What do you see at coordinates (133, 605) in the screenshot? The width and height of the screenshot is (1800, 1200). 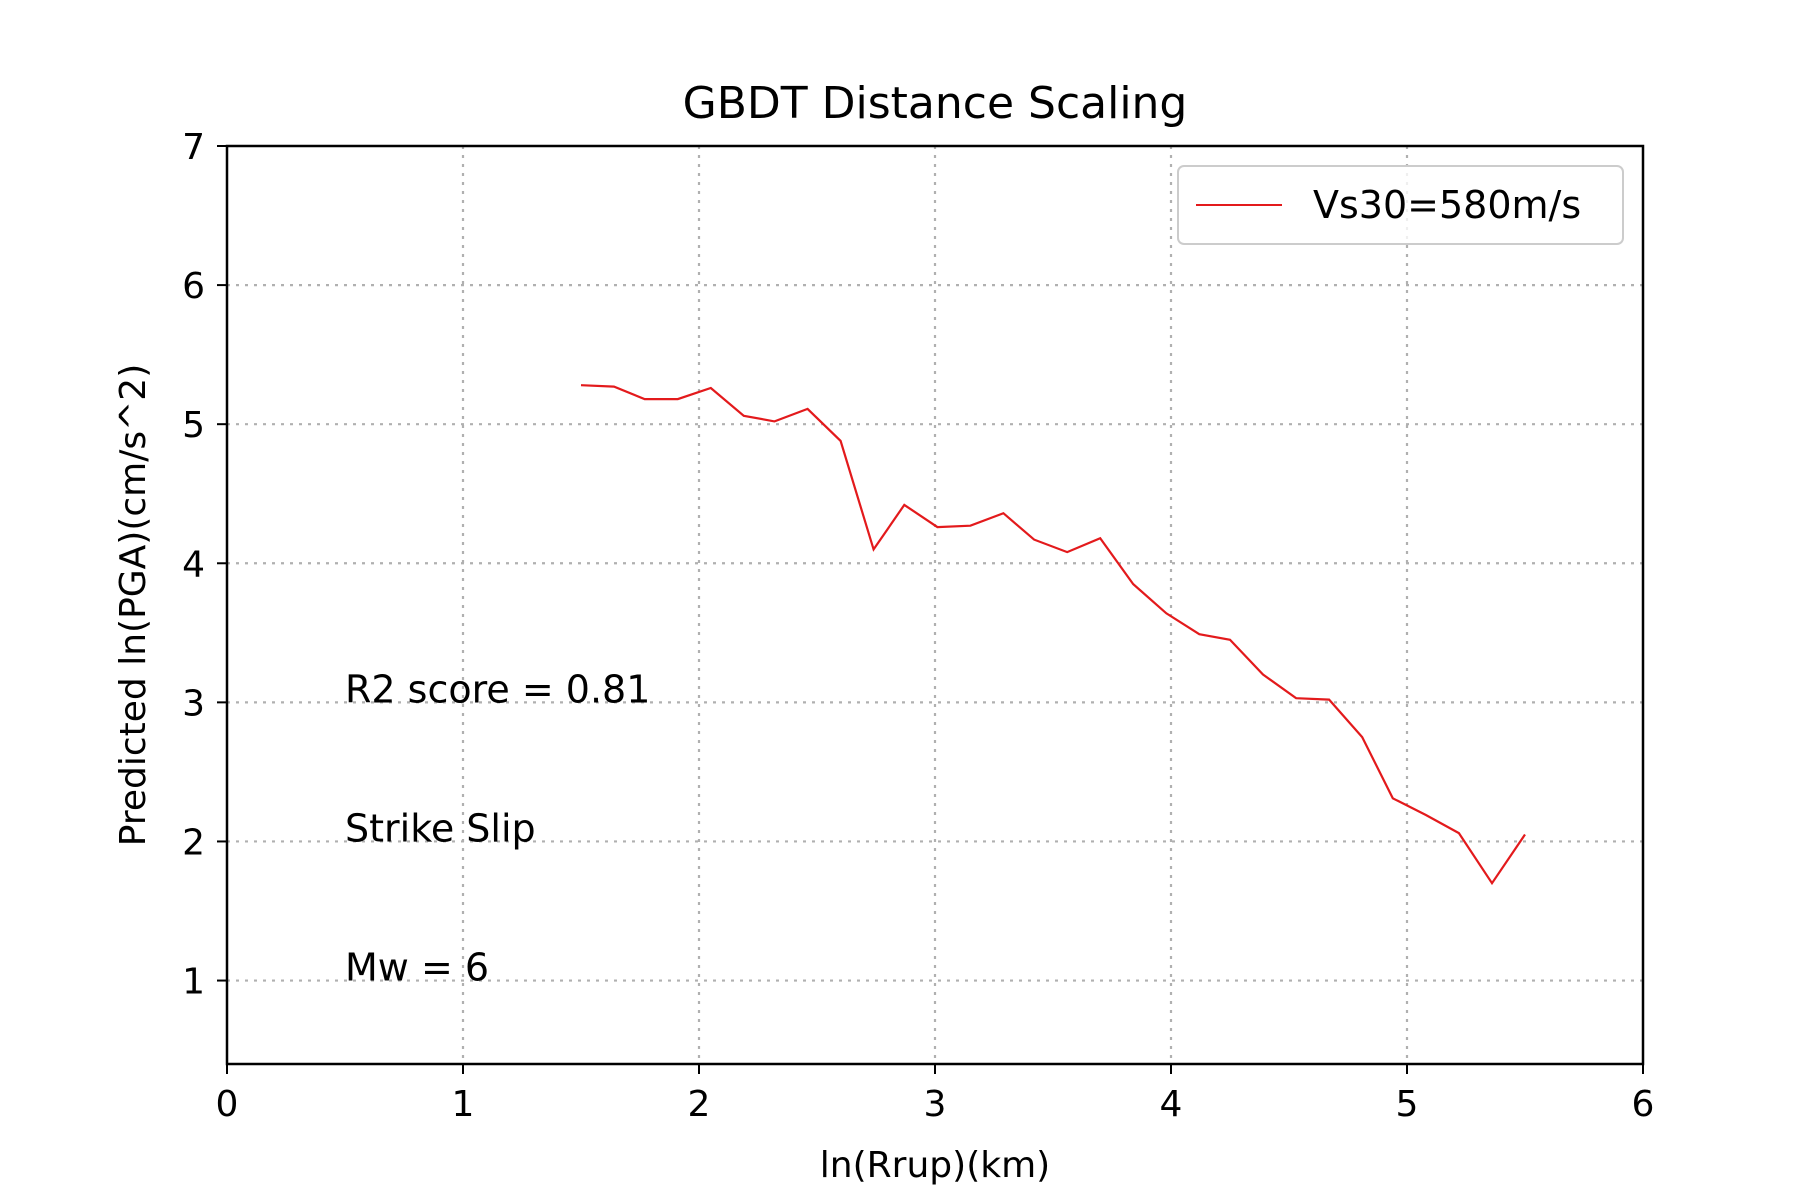 I see `y-axis-label: Predicted ln(PGA)(cm/s^2)` at bounding box center [133, 605].